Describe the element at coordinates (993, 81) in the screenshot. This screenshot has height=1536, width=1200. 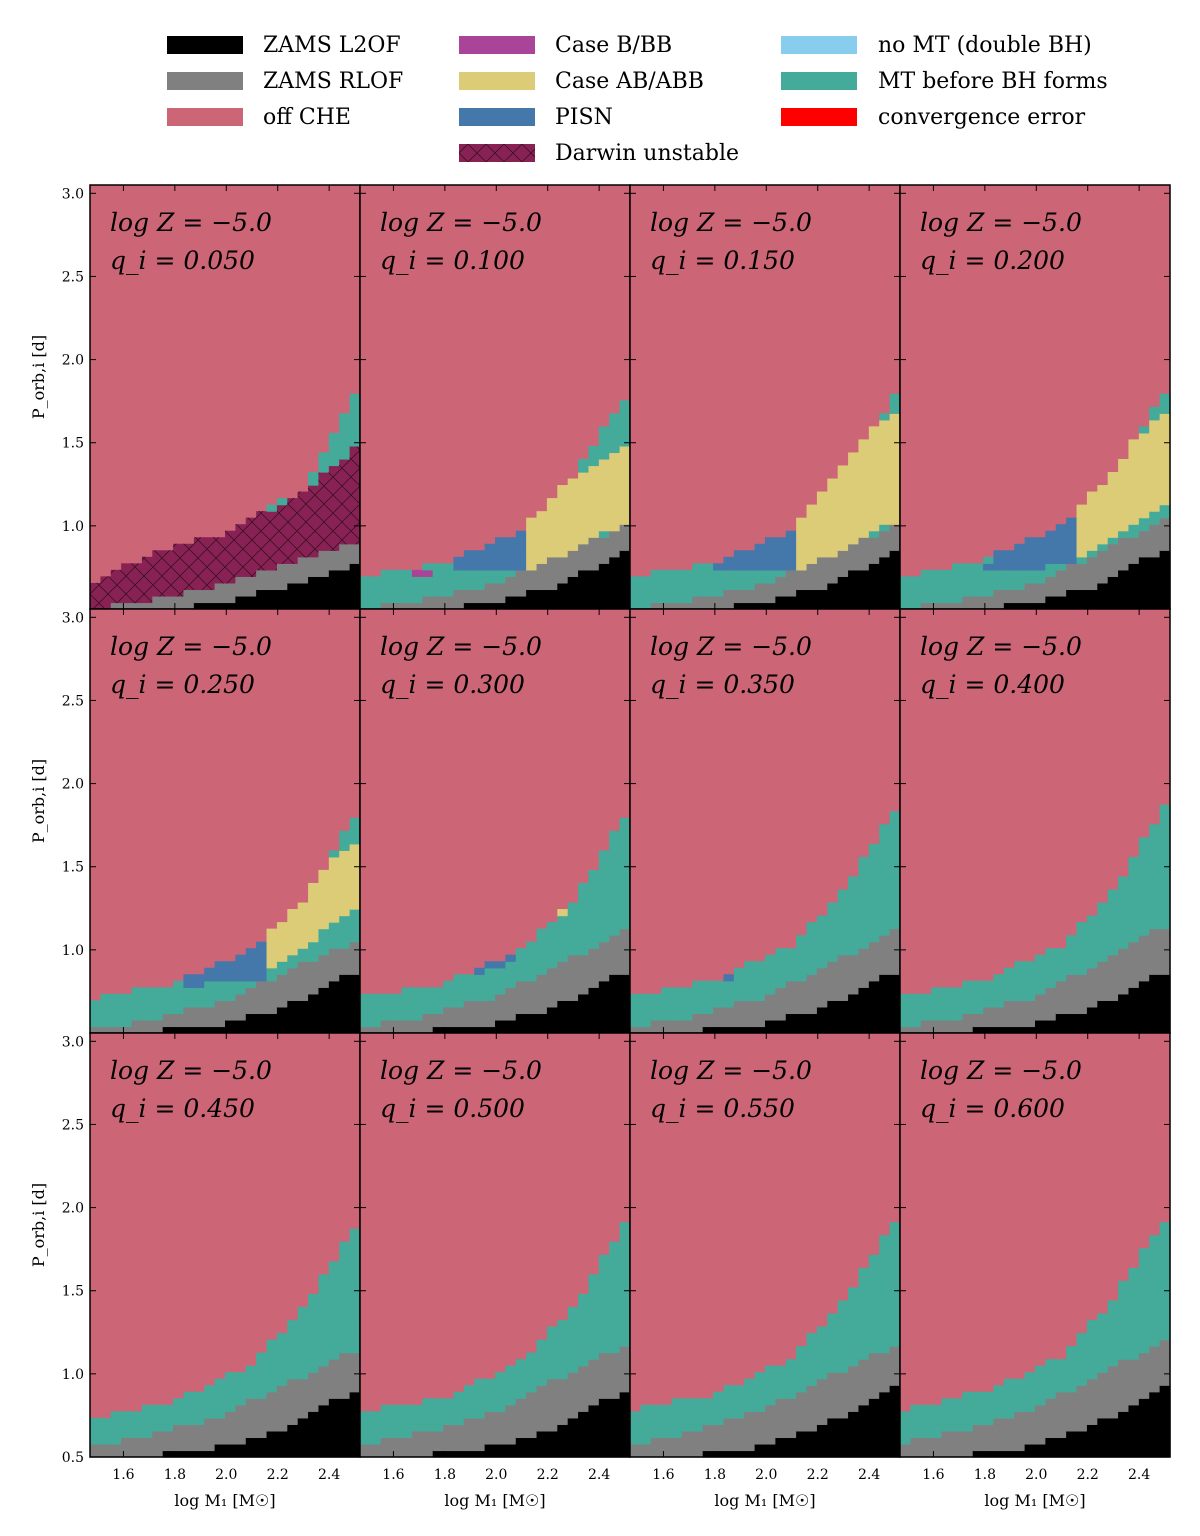
I see `legend-label-mt-before-bh-forms: MT before BH forms` at that location.